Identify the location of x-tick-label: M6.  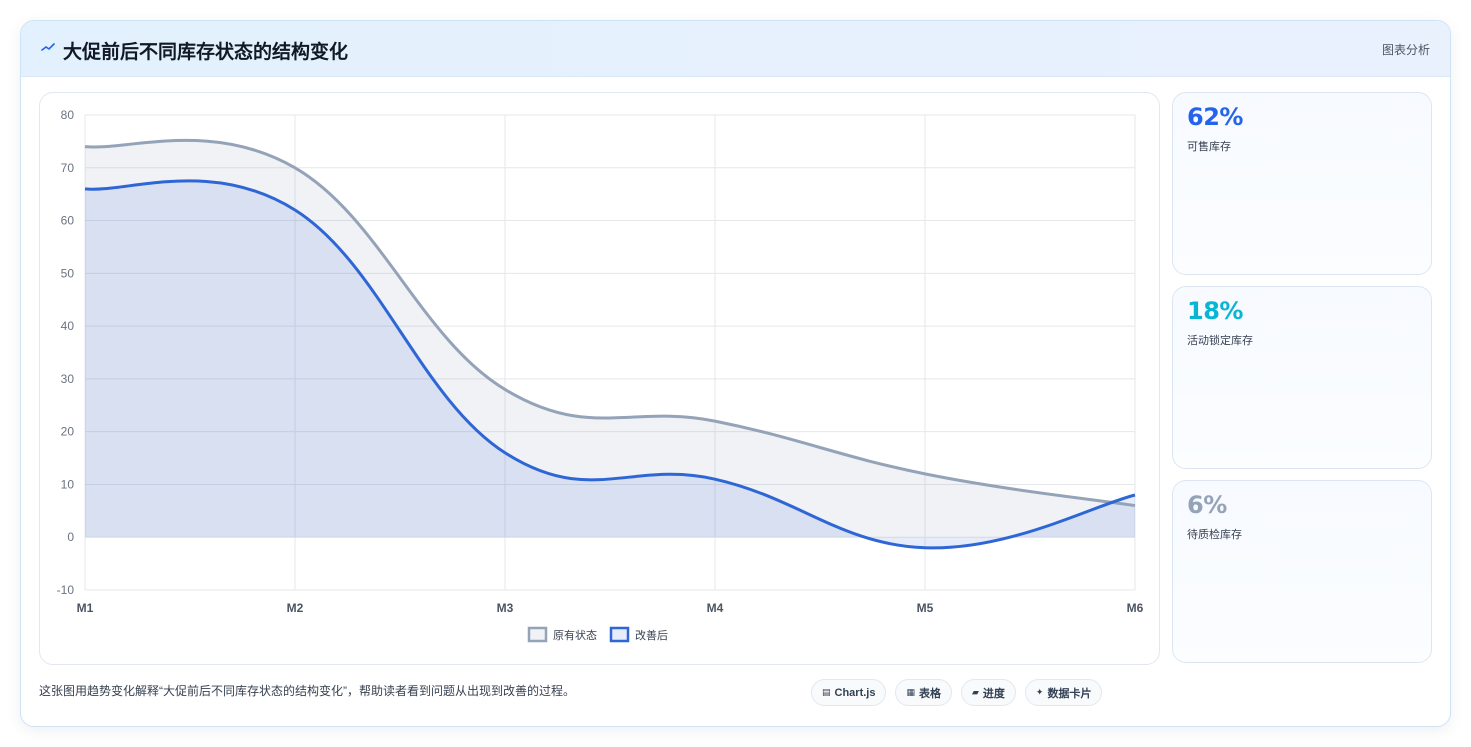
(1135, 608).